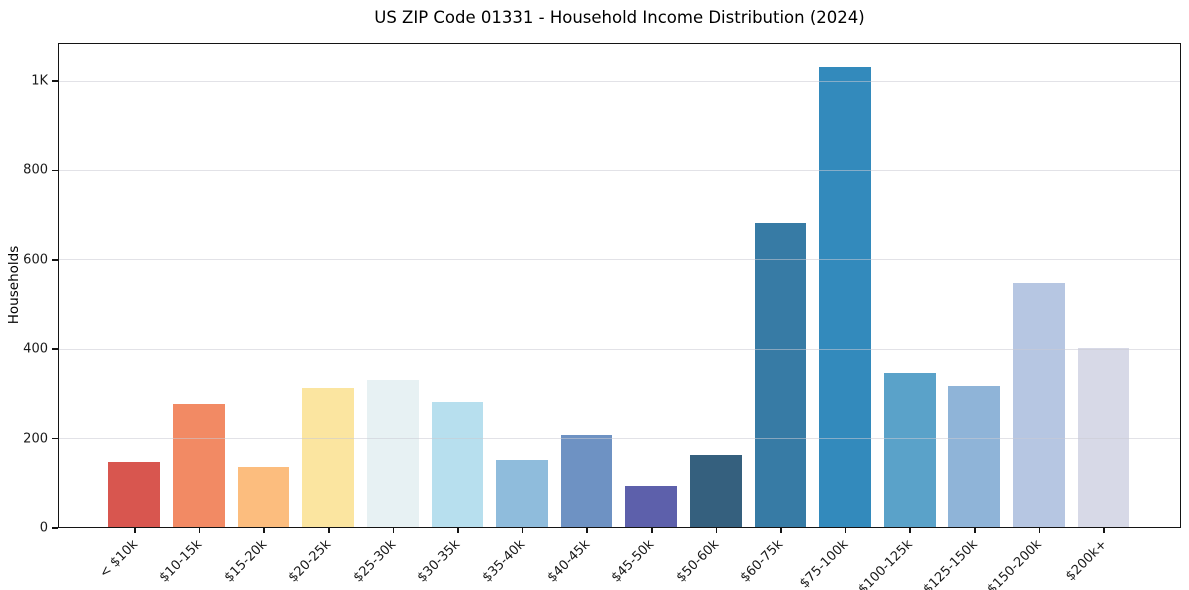 The height and width of the screenshot is (590, 1189). Describe the element at coordinates (263, 496) in the screenshot. I see `bar-15-20k` at that location.